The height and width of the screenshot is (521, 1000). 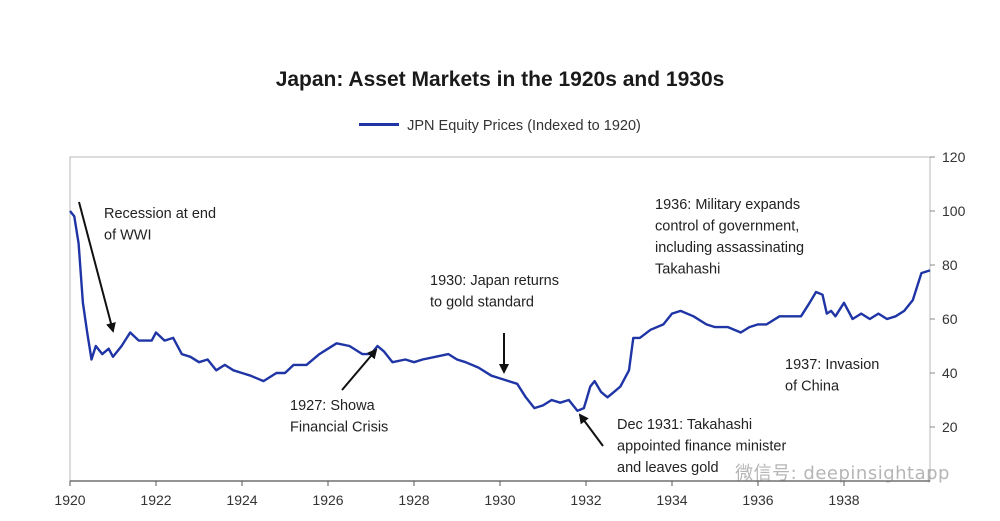 What do you see at coordinates (359, 369) in the screenshot?
I see `arrow-showa-crisis` at bounding box center [359, 369].